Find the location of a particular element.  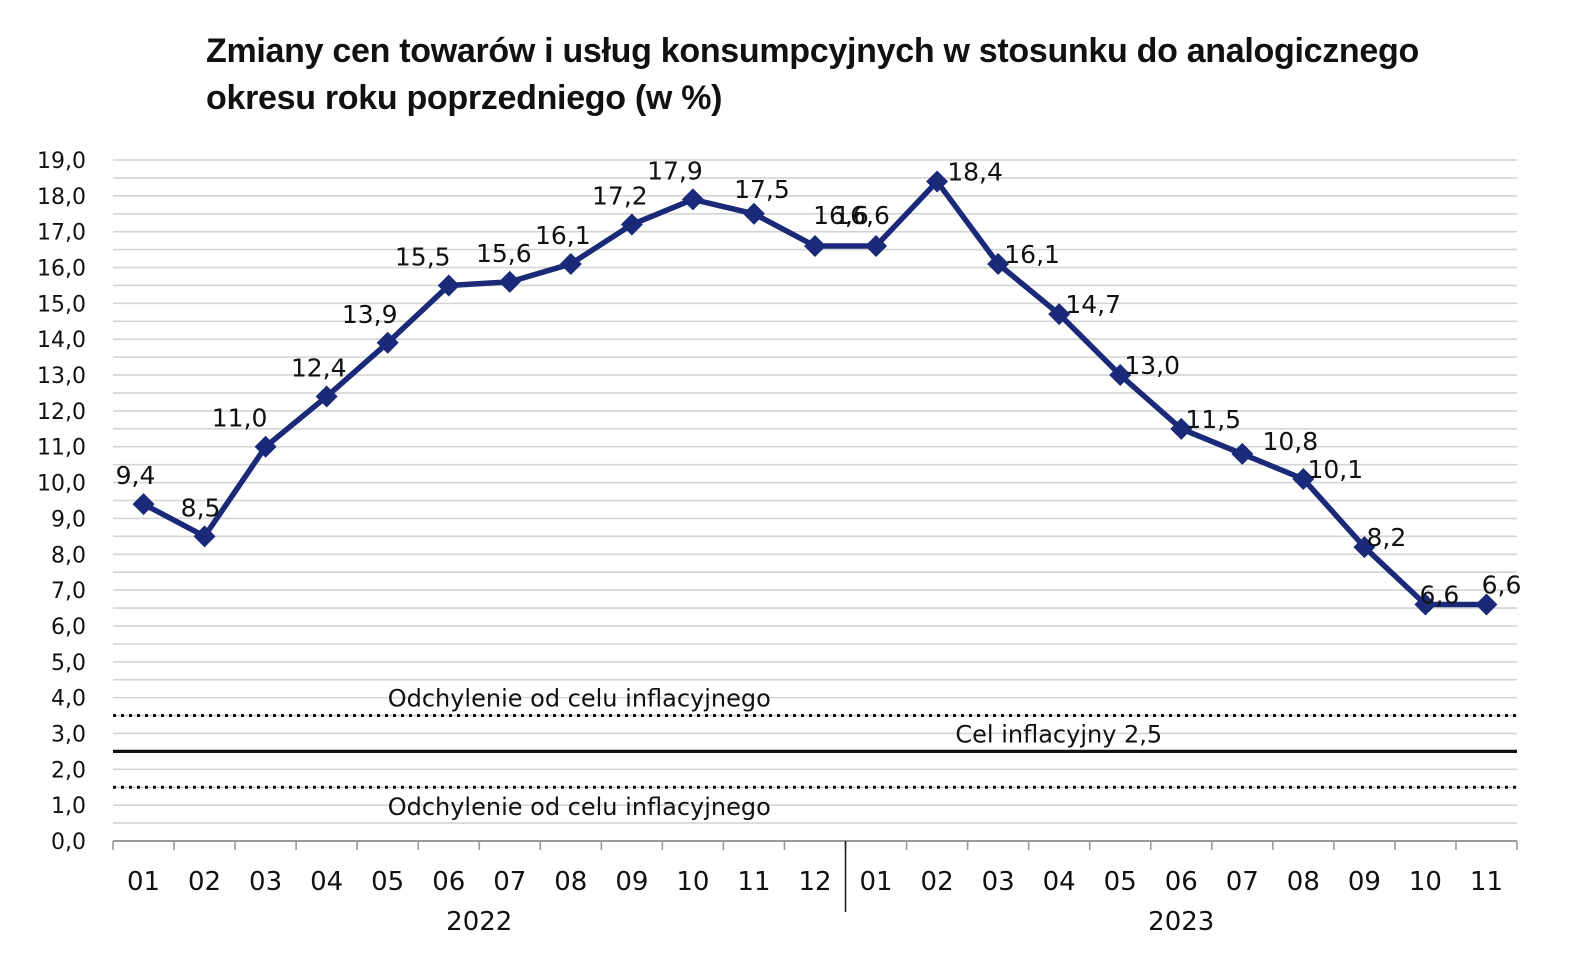

y-tick-label: 7,0 is located at coordinates (68, 591).